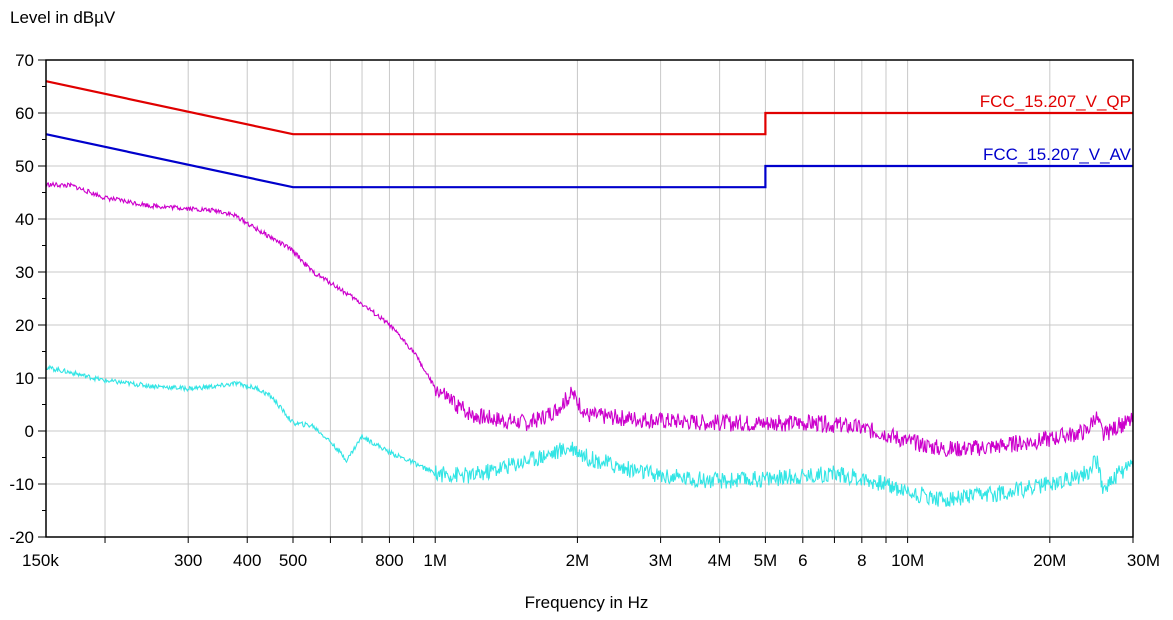 The image size is (1173, 620). What do you see at coordinates (578, 560) in the screenshot?
I see `x-tick-label: 2M` at bounding box center [578, 560].